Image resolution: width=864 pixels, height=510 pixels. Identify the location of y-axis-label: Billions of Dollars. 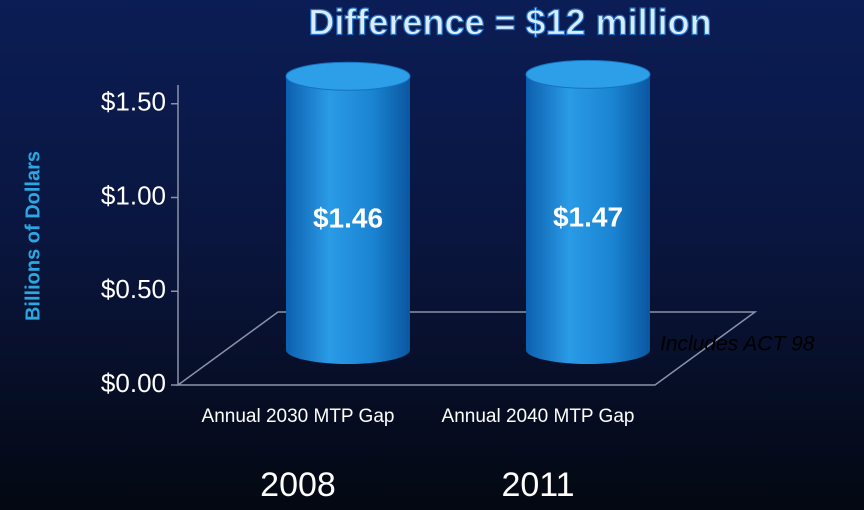
(33, 236).